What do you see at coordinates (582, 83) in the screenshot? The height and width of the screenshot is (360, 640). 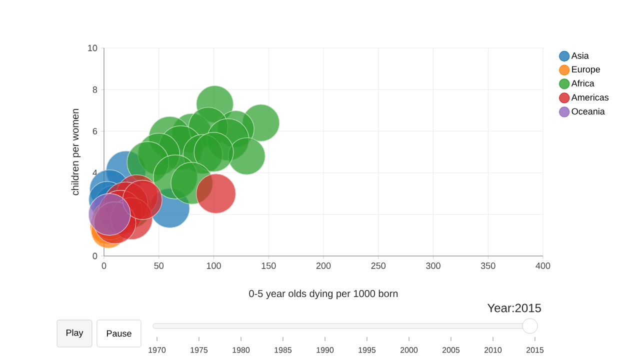 I see `legend-label: Africa` at bounding box center [582, 83].